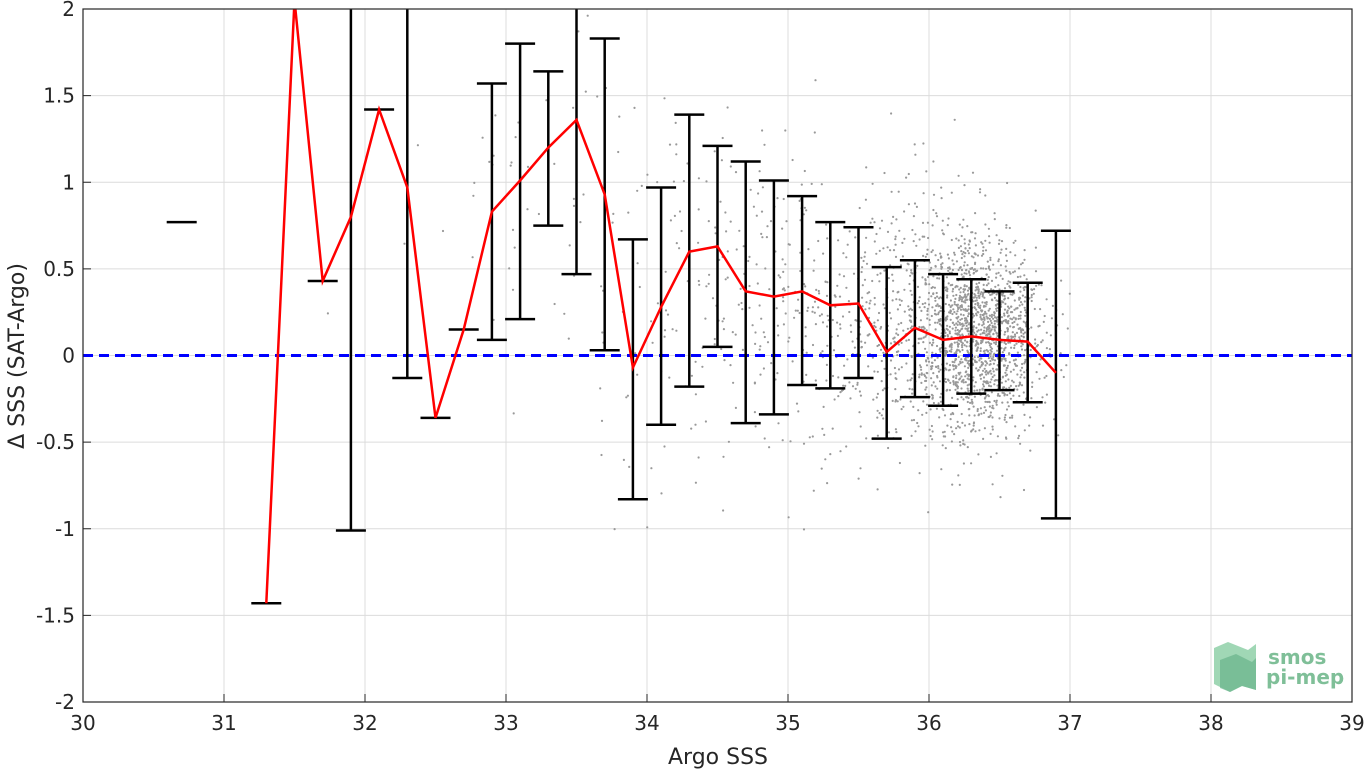  What do you see at coordinates (1297, 657) in the screenshot?
I see `logo-text-smos: smos` at bounding box center [1297, 657].